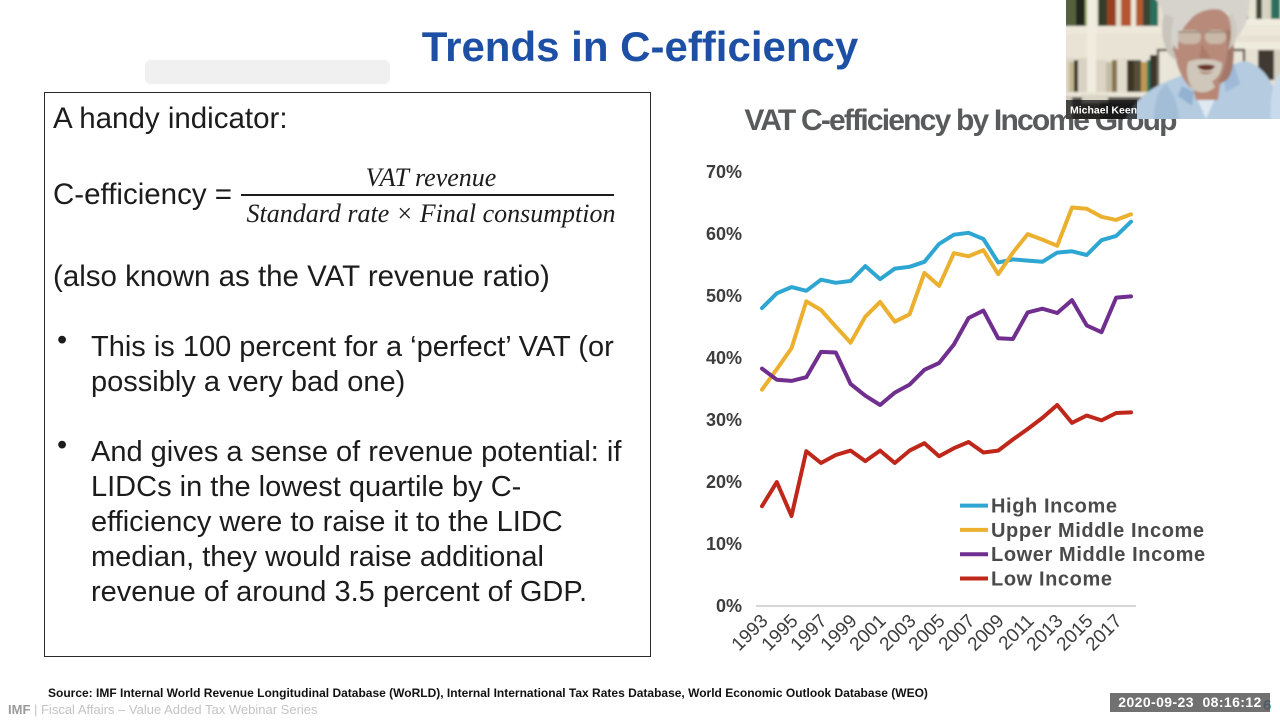 The width and height of the screenshot is (1280, 720). Describe the element at coordinates (724, 482) in the screenshot. I see `svg-text: 20%` at that location.